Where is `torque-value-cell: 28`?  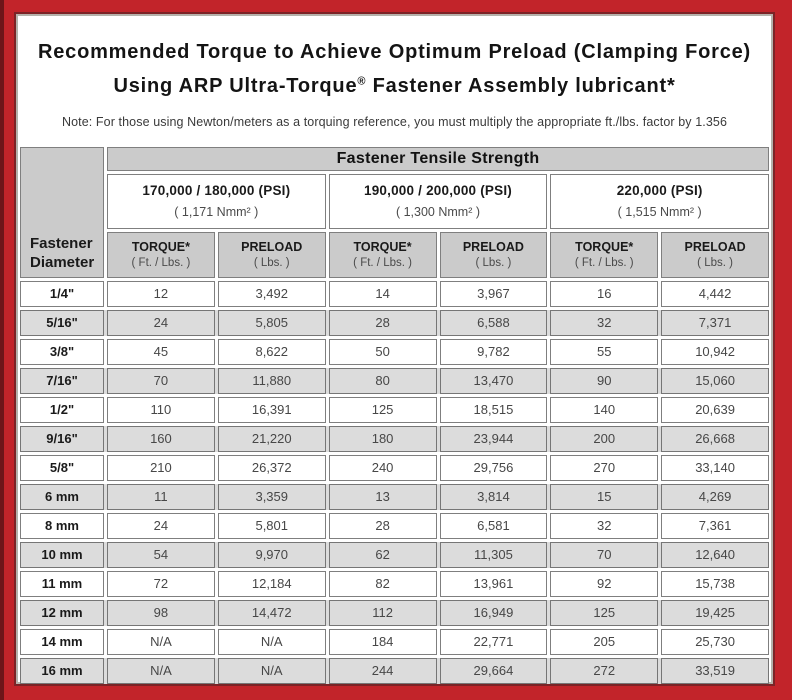
torque-value-cell: 28 is located at coordinates (382, 525).